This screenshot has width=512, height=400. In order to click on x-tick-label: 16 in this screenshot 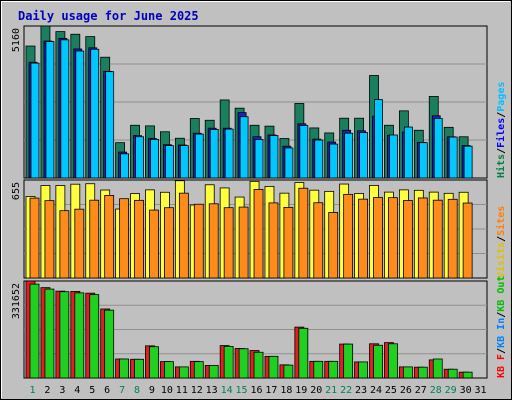, I will do `click(256, 390)`.